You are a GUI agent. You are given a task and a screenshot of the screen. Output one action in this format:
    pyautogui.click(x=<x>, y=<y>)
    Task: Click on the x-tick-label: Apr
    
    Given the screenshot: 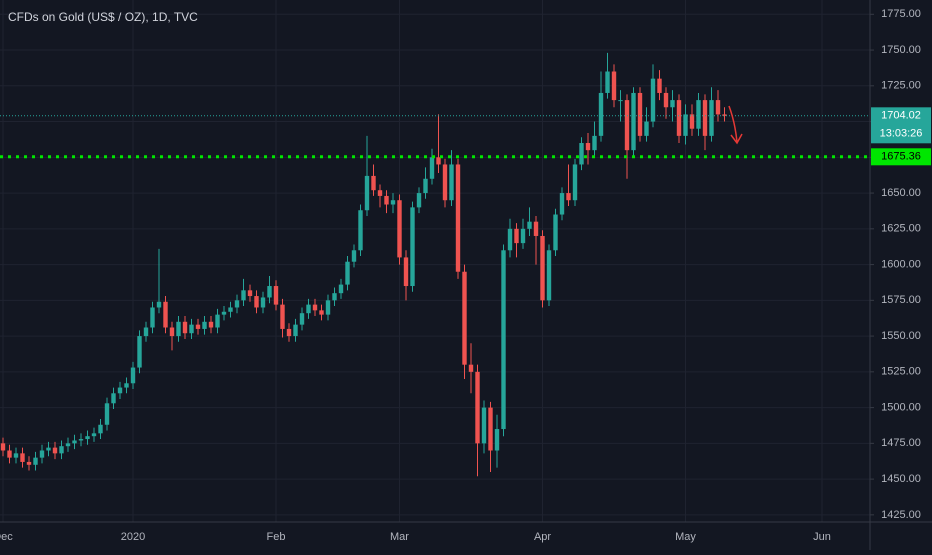 What is the action you would take?
    pyautogui.click(x=542, y=537)
    